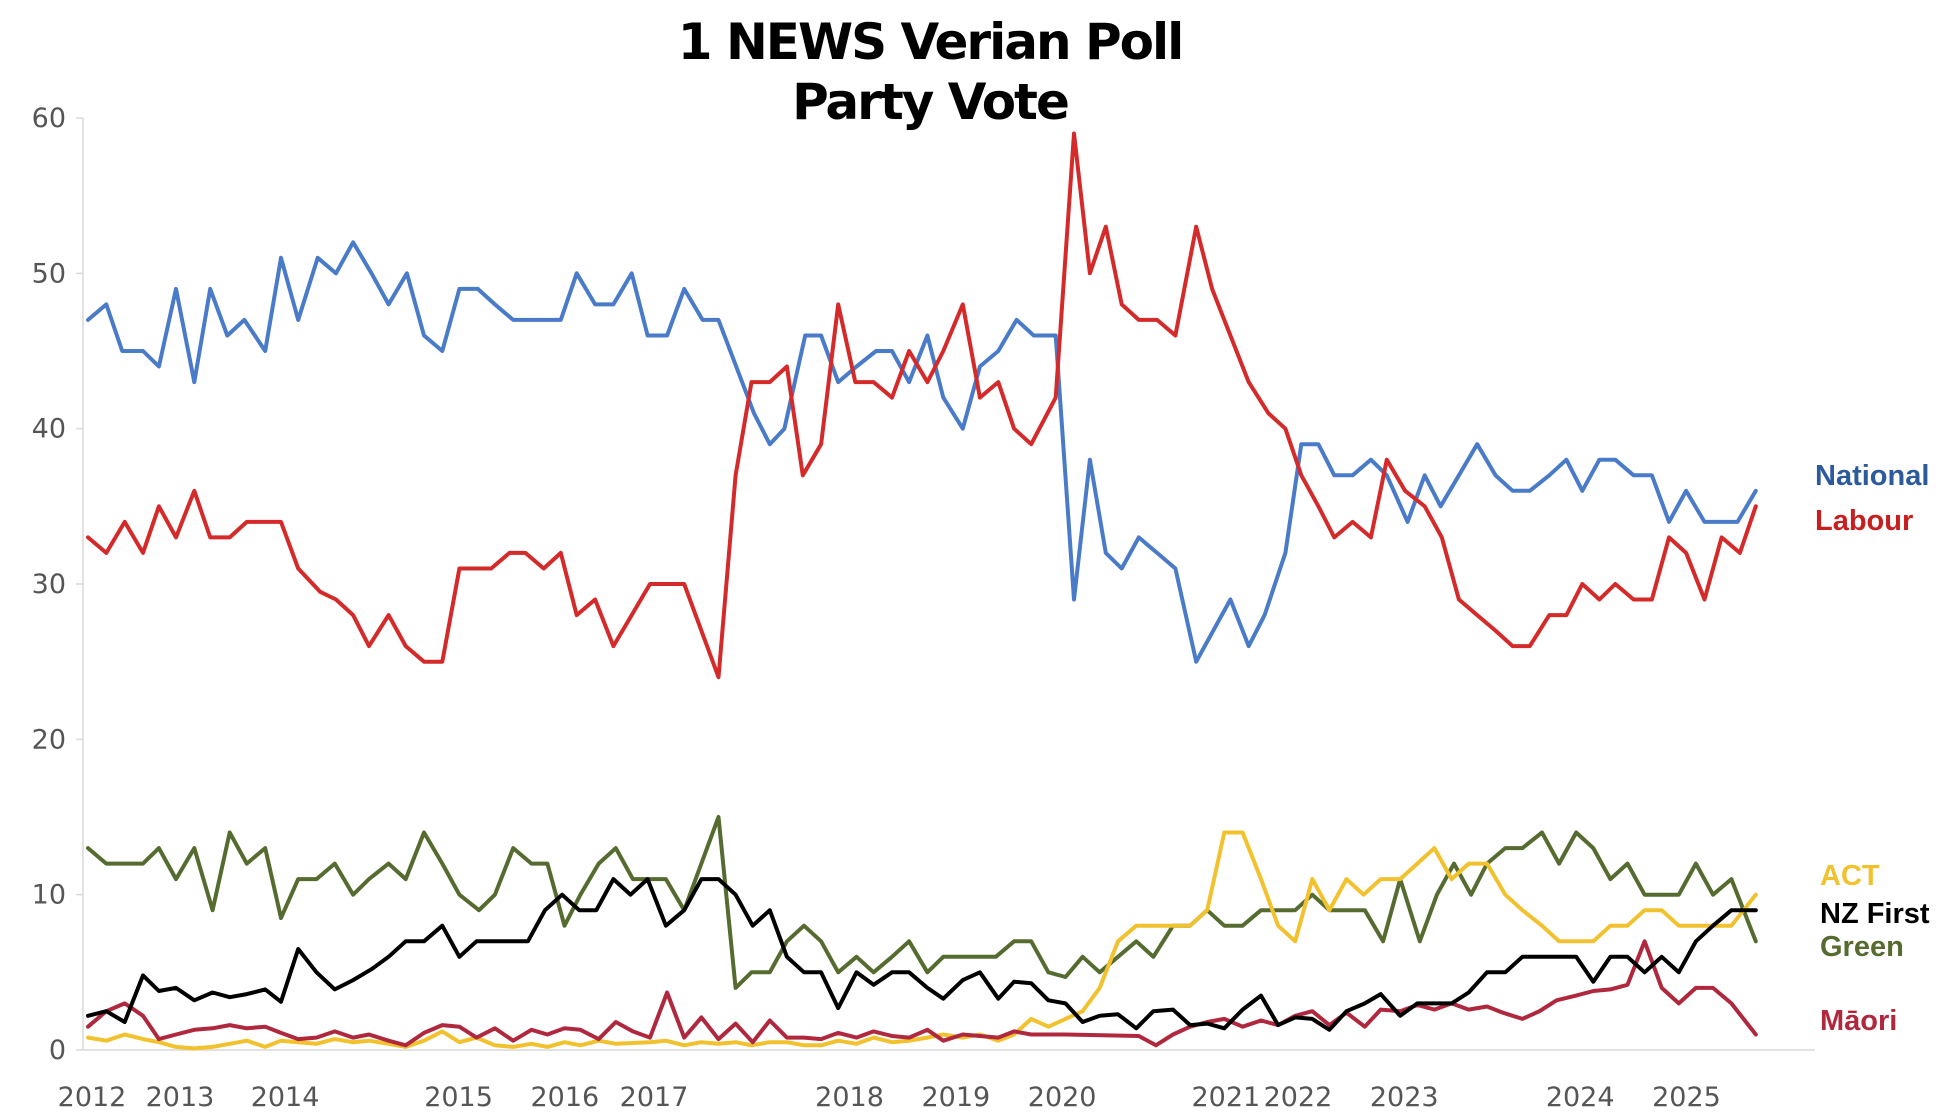 The width and height of the screenshot is (1945, 1115). I want to click on x-tick-label: 2016, so click(564, 1097).